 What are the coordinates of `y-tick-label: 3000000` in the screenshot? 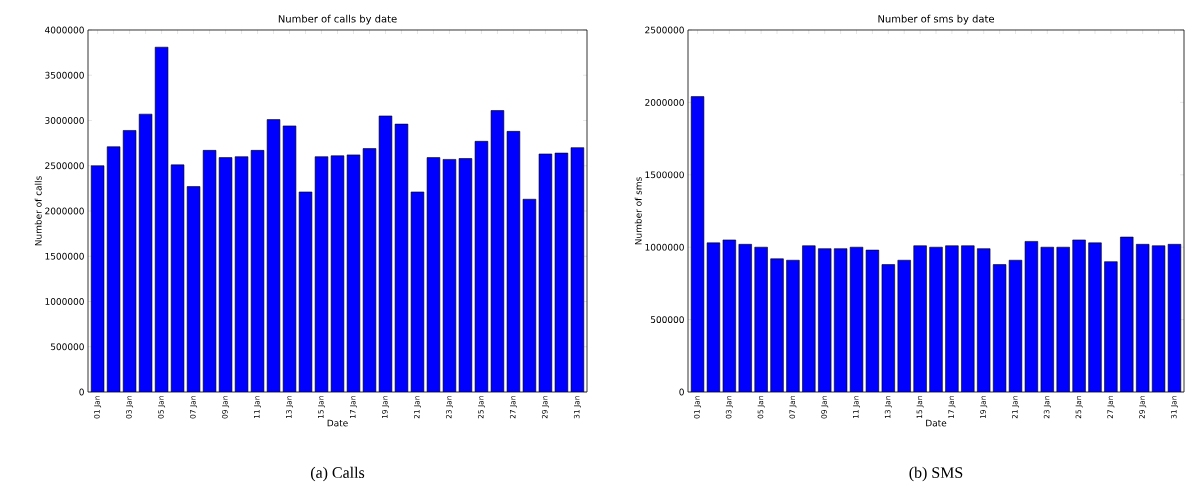 It's located at (64, 120).